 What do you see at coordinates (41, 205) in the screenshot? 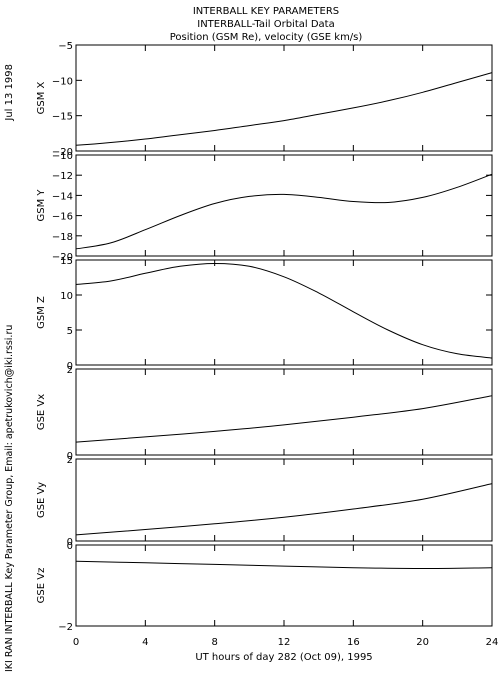
I see `y-axis-label: GSM Y` at bounding box center [41, 205].